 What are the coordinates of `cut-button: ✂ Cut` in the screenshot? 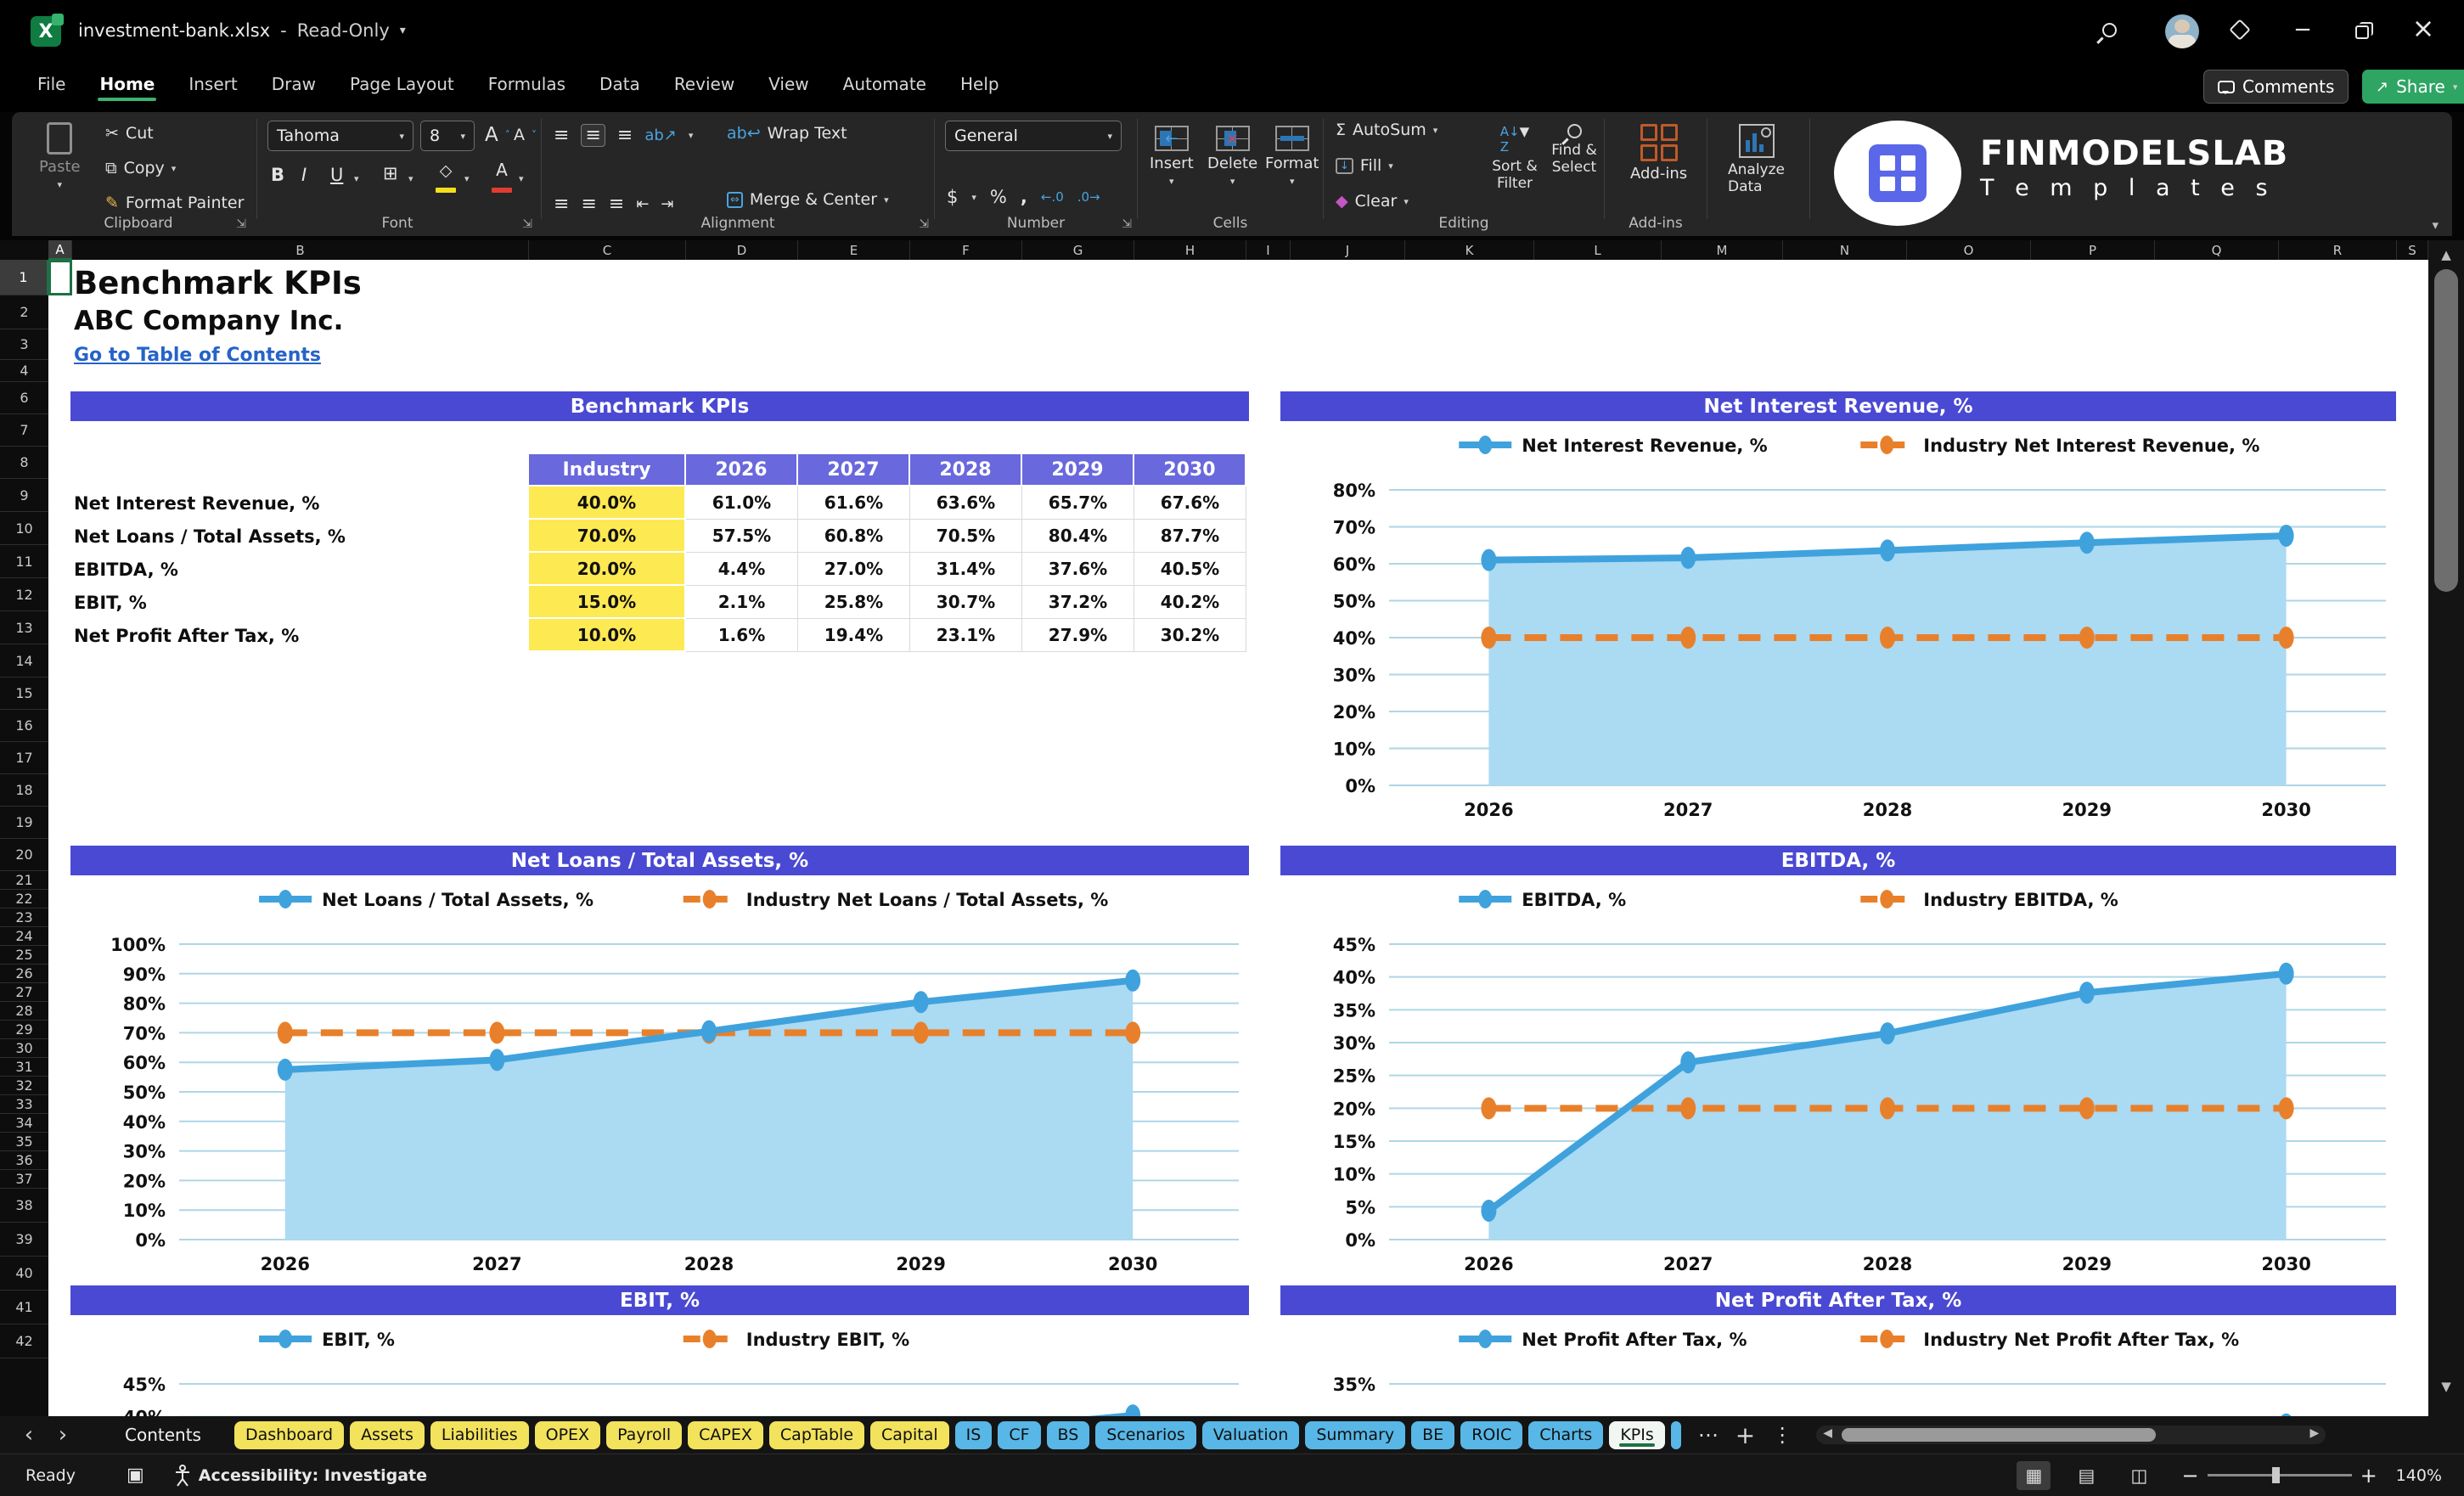 It's located at (129, 133).